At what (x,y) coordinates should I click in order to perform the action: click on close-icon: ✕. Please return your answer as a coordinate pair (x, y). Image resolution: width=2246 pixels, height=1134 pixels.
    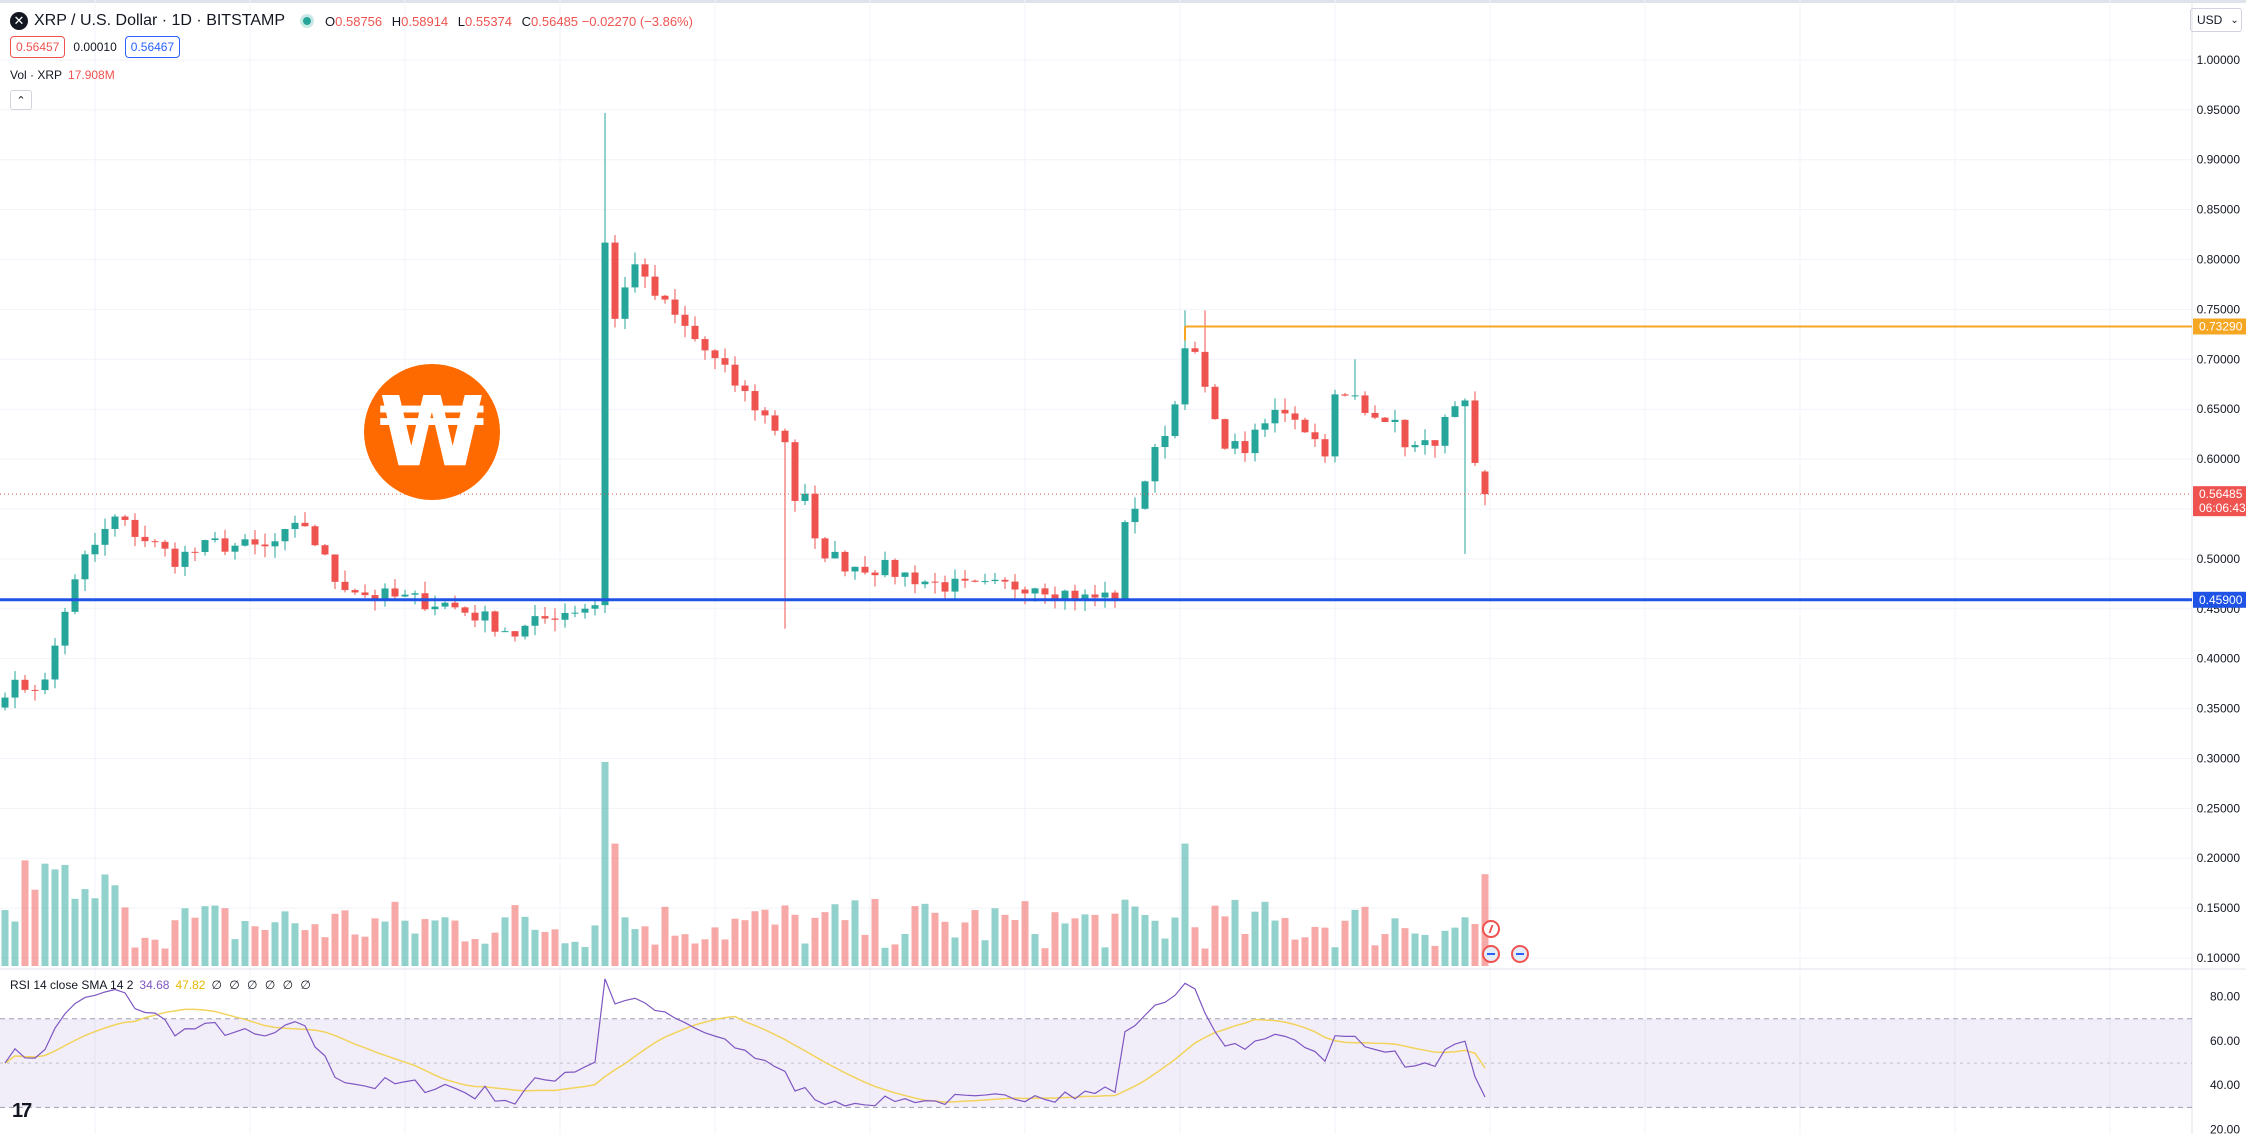
    Looking at the image, I should click on (19, 21).